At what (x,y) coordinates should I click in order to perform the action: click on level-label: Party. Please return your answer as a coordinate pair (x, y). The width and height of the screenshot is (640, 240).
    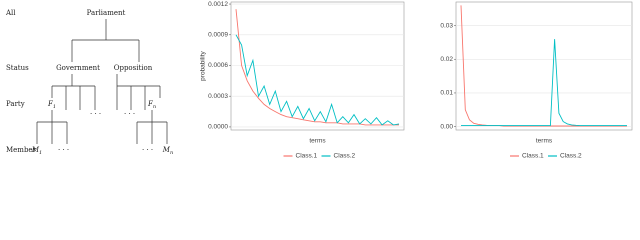
    Looking at the image, I should click on (15, 104).